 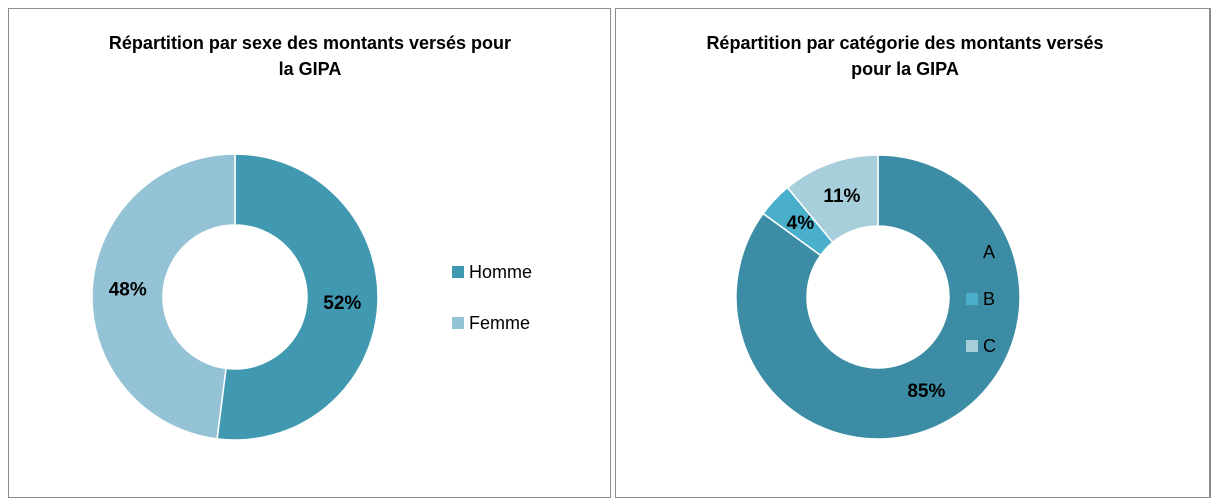 What do you see at coordinates (499, 323) in the screenshot?
I see `legend-label: Femme` at bounding box center [499, 323].